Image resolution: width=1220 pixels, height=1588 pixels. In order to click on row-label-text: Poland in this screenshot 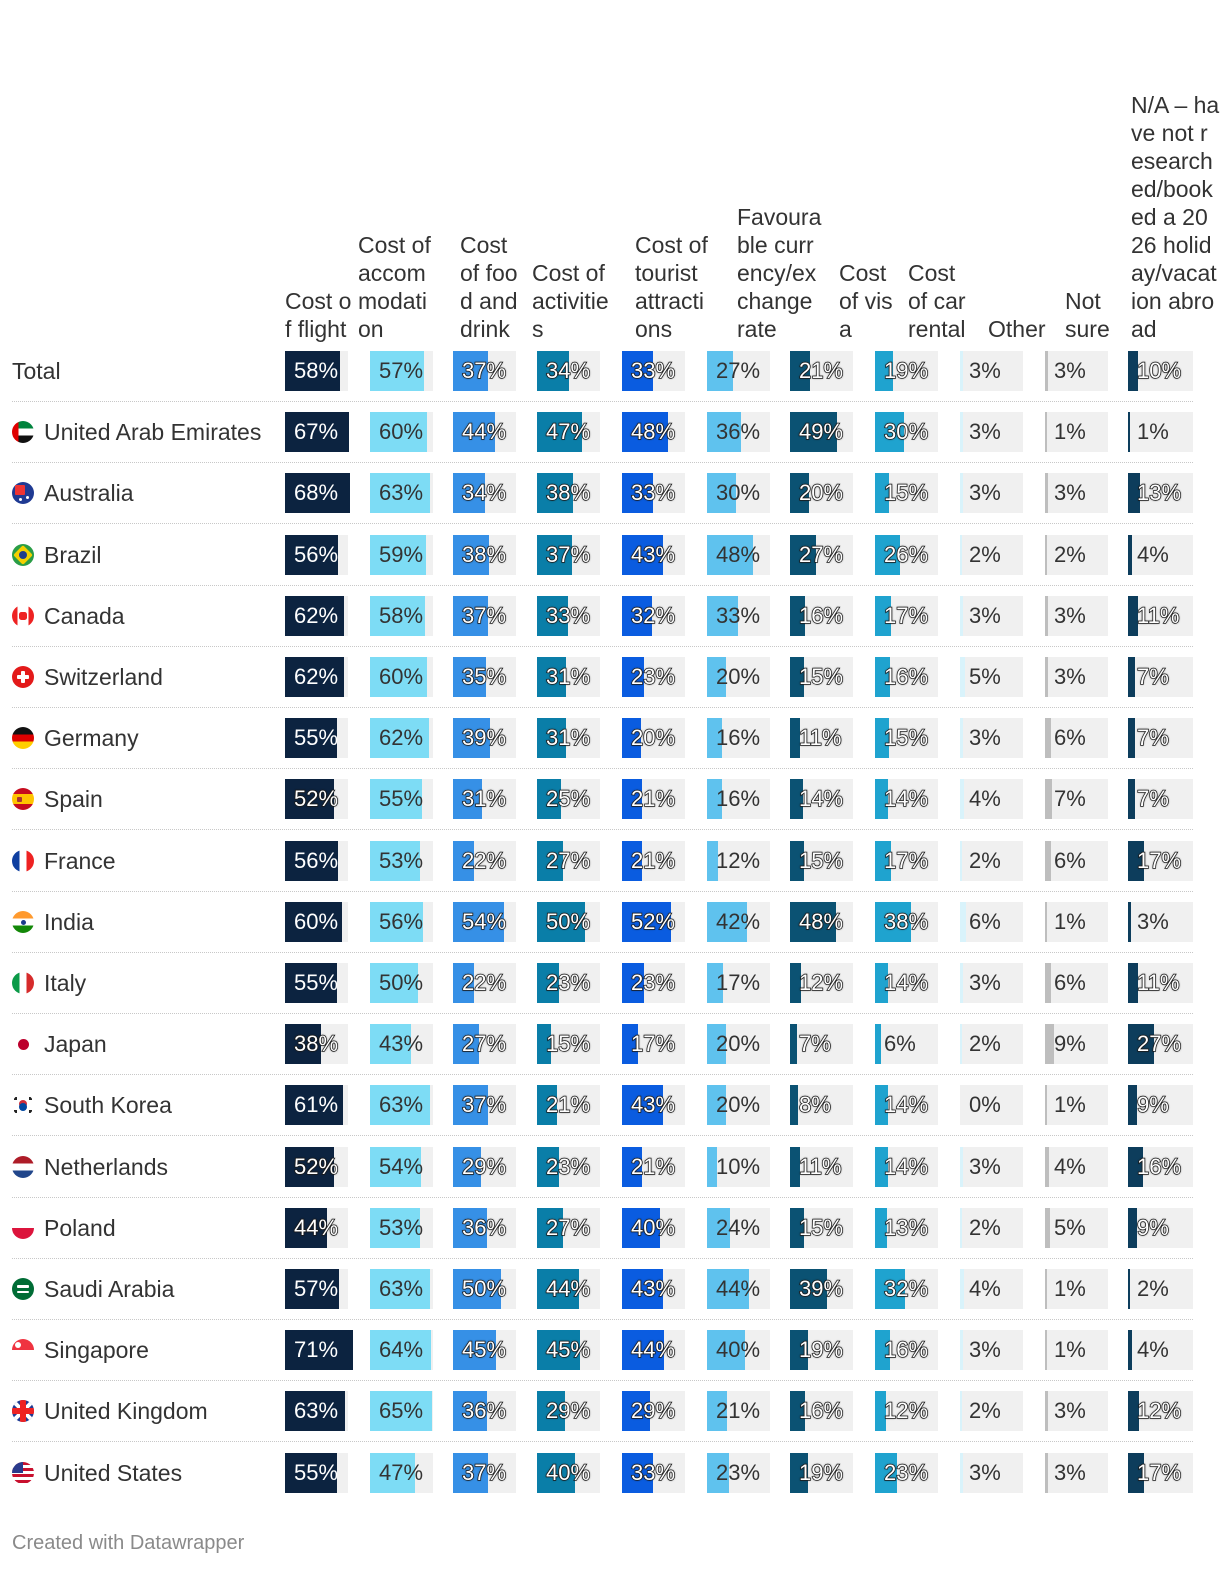, I will do `click(80, 1227)`.